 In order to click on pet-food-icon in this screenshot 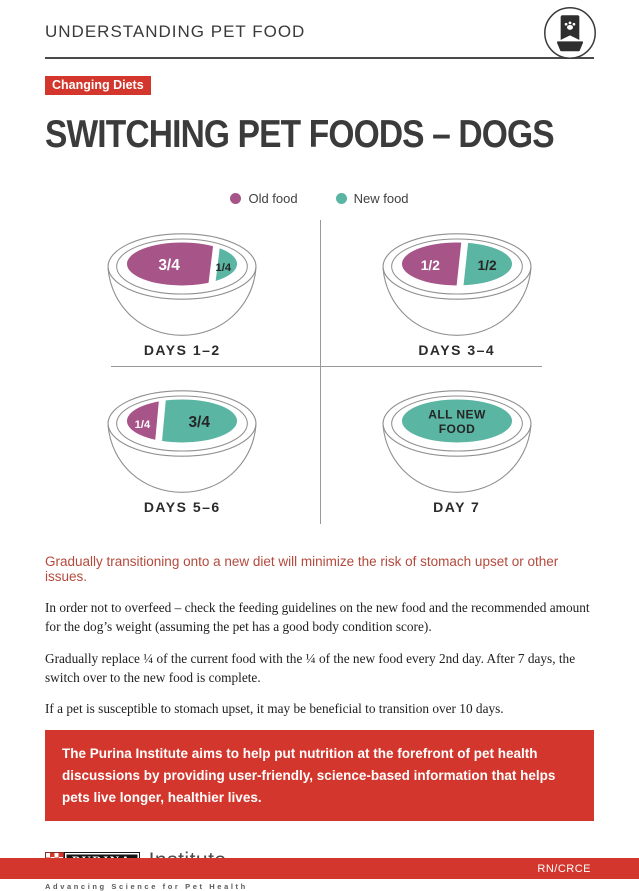, I will do `click(570, 33)`.